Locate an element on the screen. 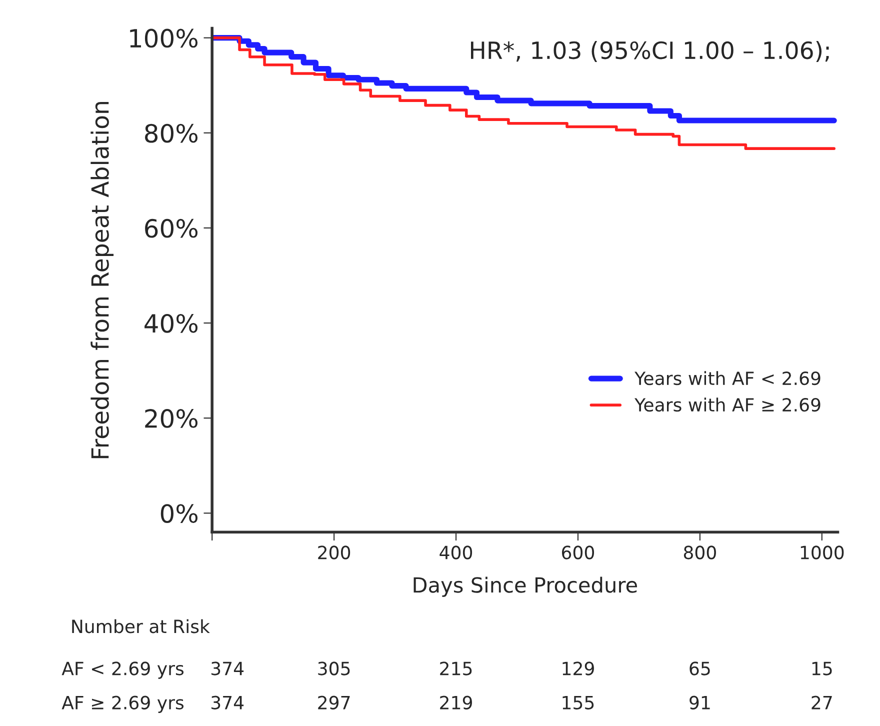 This screenshot has width=880, height=726. legend-label: Years with AF < 2.69 is located at coordinates (727, 378).